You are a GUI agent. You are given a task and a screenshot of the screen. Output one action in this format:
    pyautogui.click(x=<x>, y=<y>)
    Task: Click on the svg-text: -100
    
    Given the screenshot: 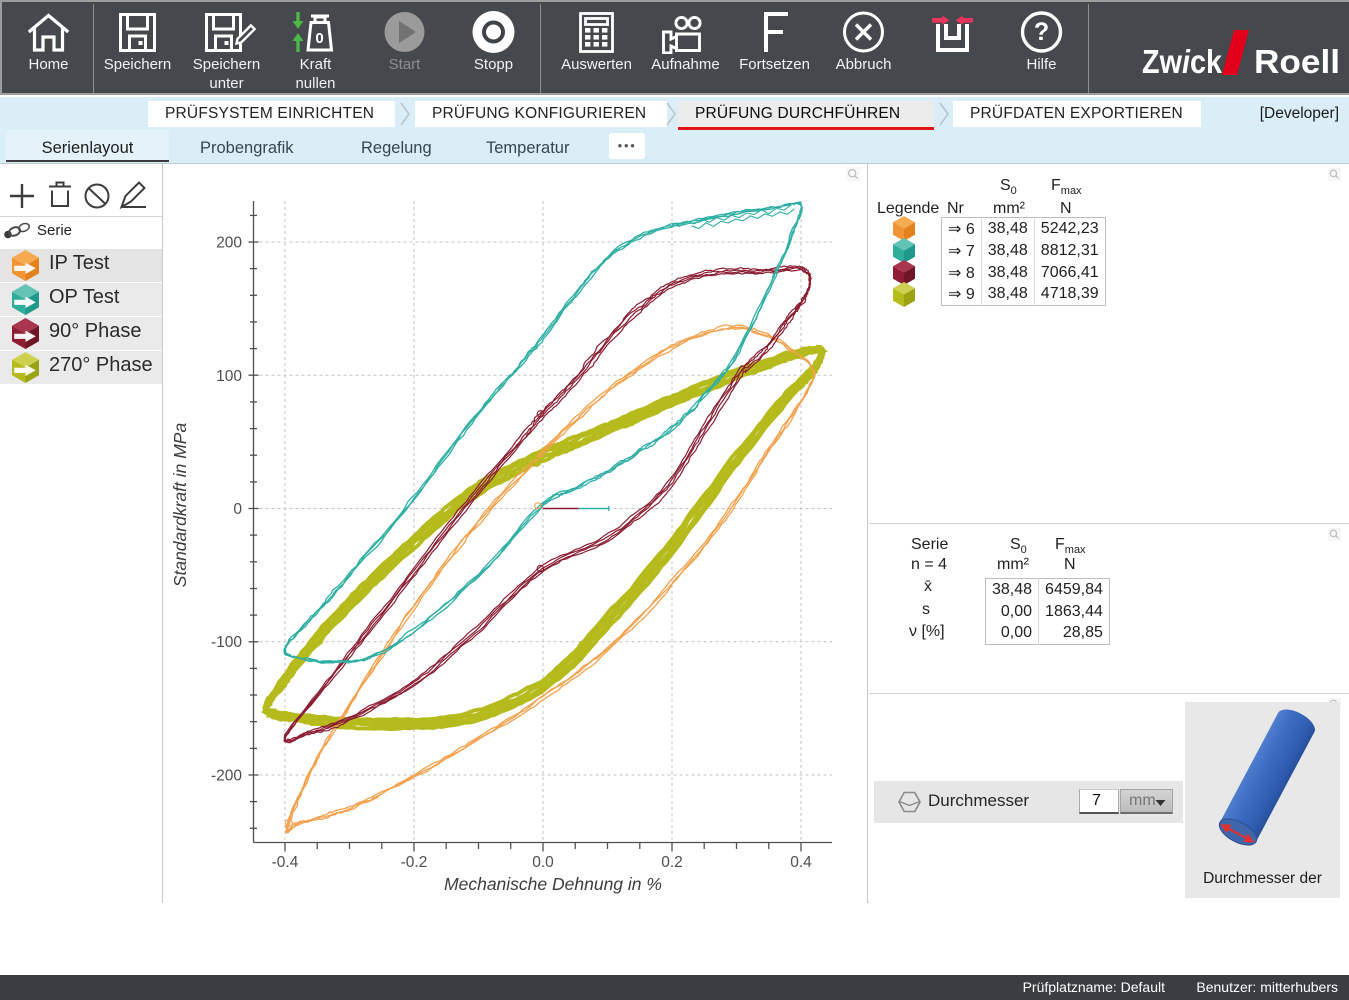 What is the action you would take?
    pyautogui.click(x=226, y=642)
    